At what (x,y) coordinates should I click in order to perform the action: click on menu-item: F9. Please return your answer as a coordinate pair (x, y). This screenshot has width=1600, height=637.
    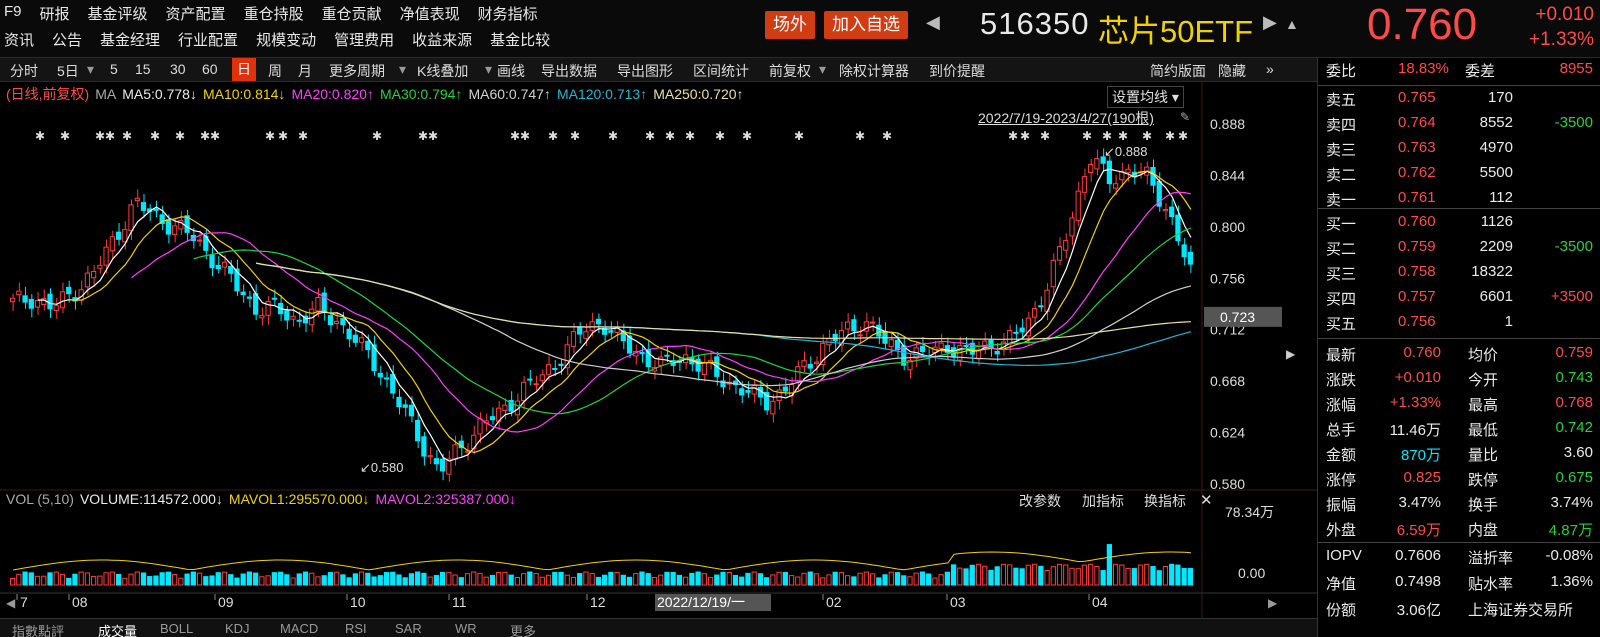
    Looking at the image, I should click on (13, 11).